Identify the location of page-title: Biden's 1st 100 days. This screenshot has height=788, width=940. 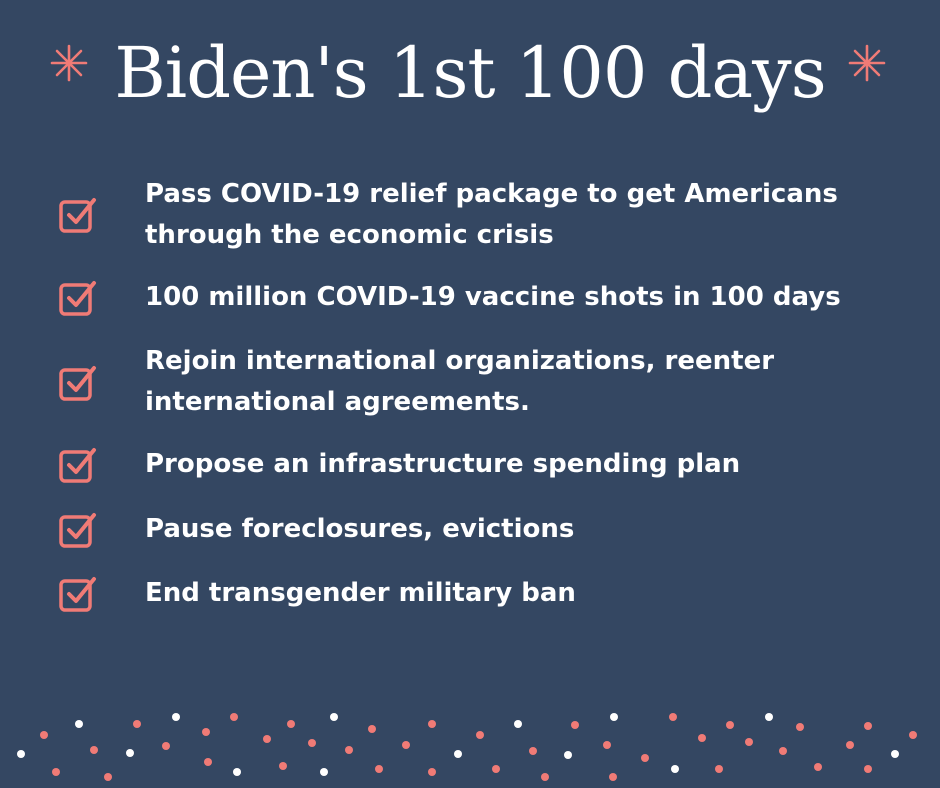
(470, 73).